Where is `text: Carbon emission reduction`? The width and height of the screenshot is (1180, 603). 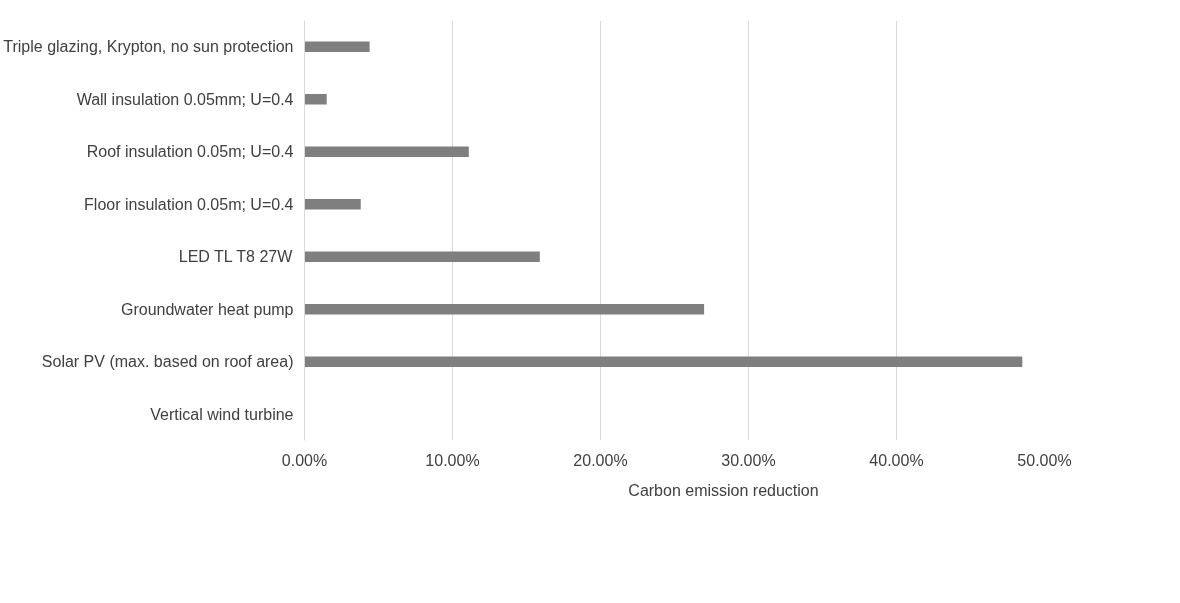
text: Carbon emission reduction is located at coordinates (723, 491).